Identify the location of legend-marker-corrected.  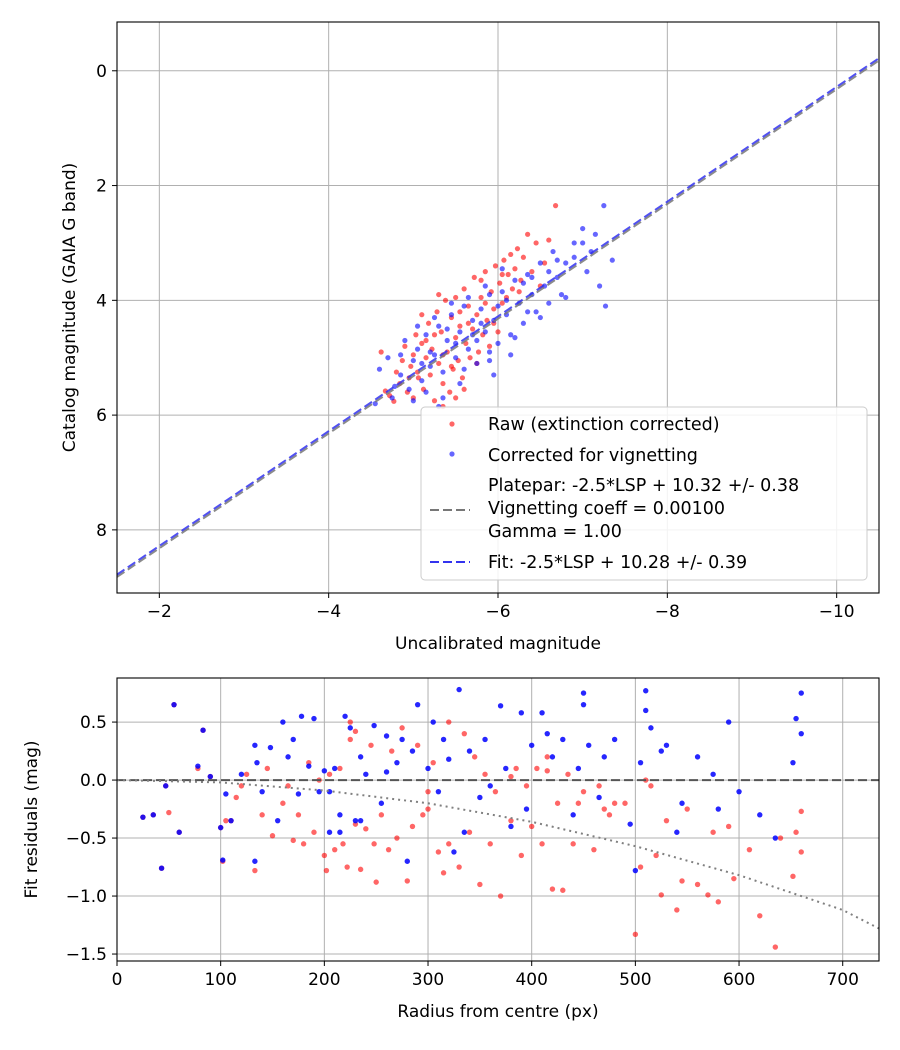
(452, 454).